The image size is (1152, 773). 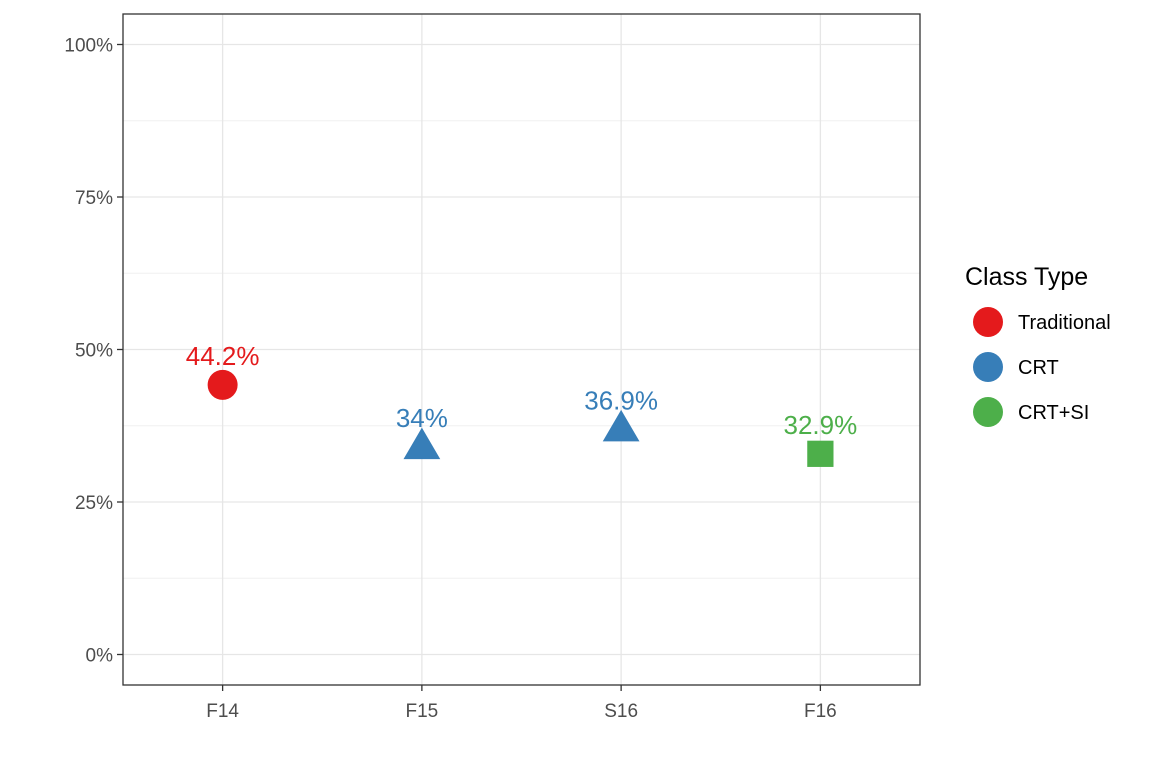 I want to click on data-point-f16, so click(x=820, y=453).